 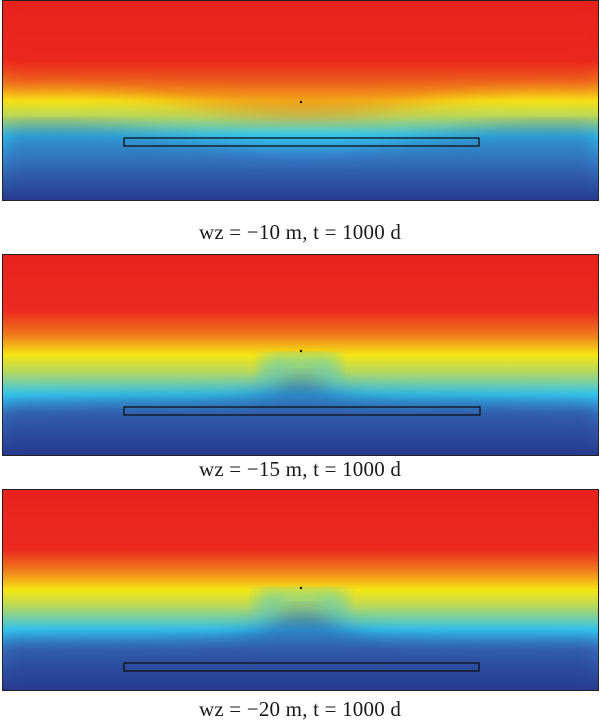 I want to click on caption-wz-10: wz = −10 m, t = 1000 d, so click(x=300, y=232).